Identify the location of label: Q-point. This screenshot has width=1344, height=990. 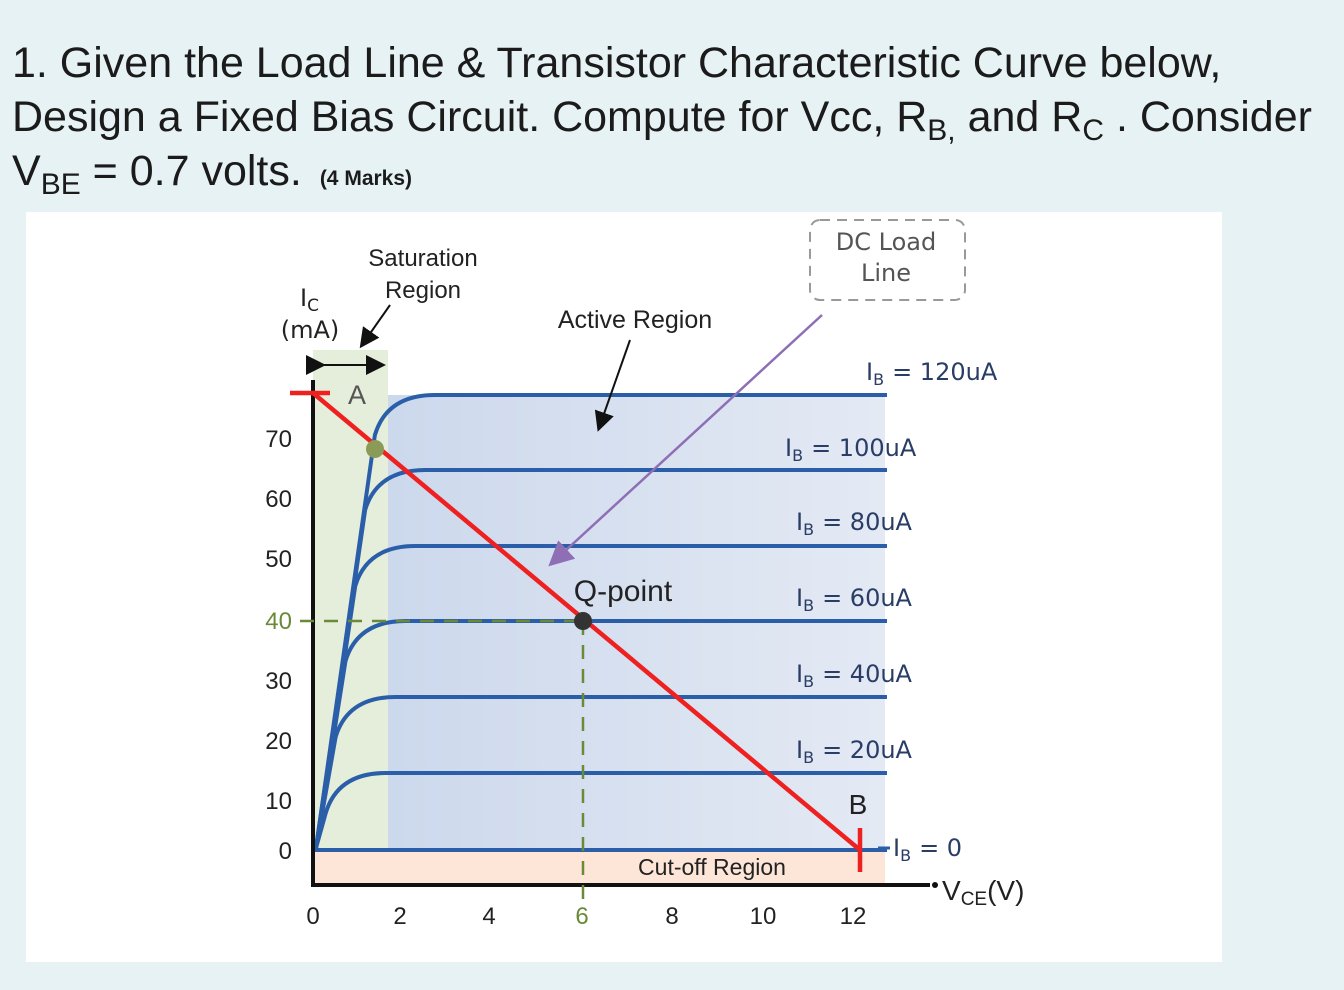
(623, 591).